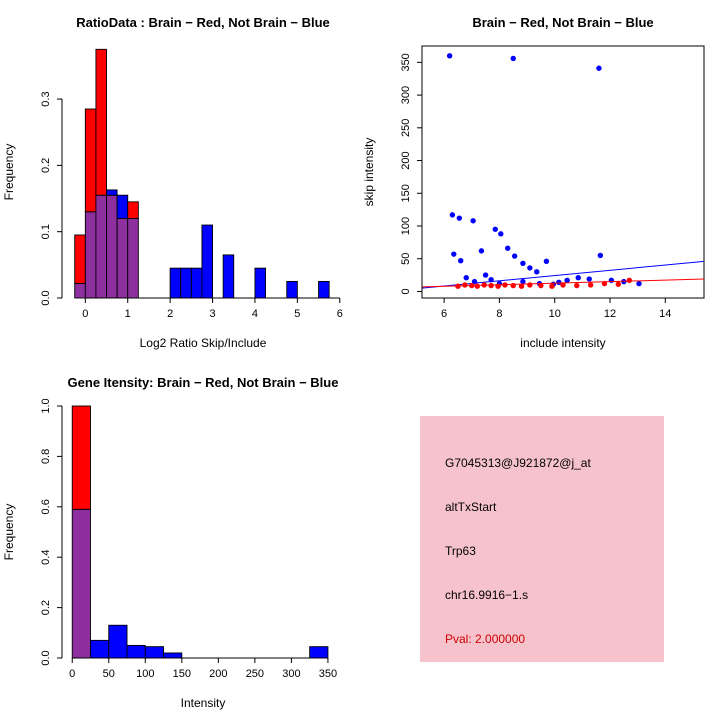  I want to click on x-tick-label: 300, so click(291, 674).